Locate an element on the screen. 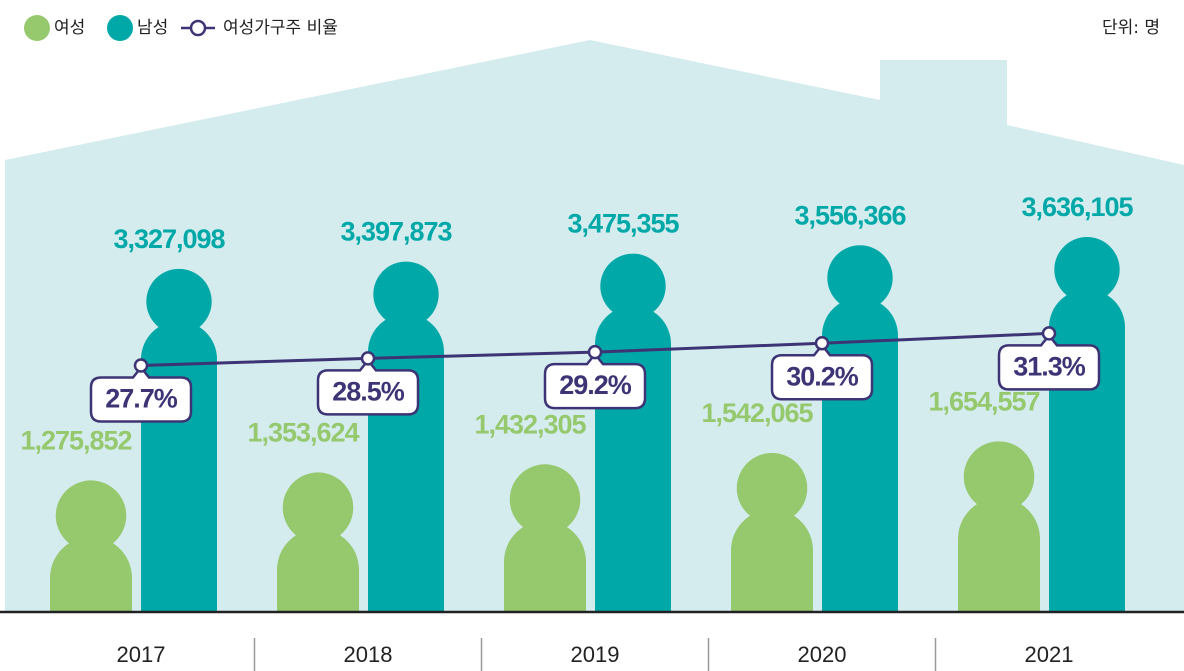 Image resolution: width=1184 pixels, height=671 pixels. legend-label: 남성 is located at coordinates (152, 28).